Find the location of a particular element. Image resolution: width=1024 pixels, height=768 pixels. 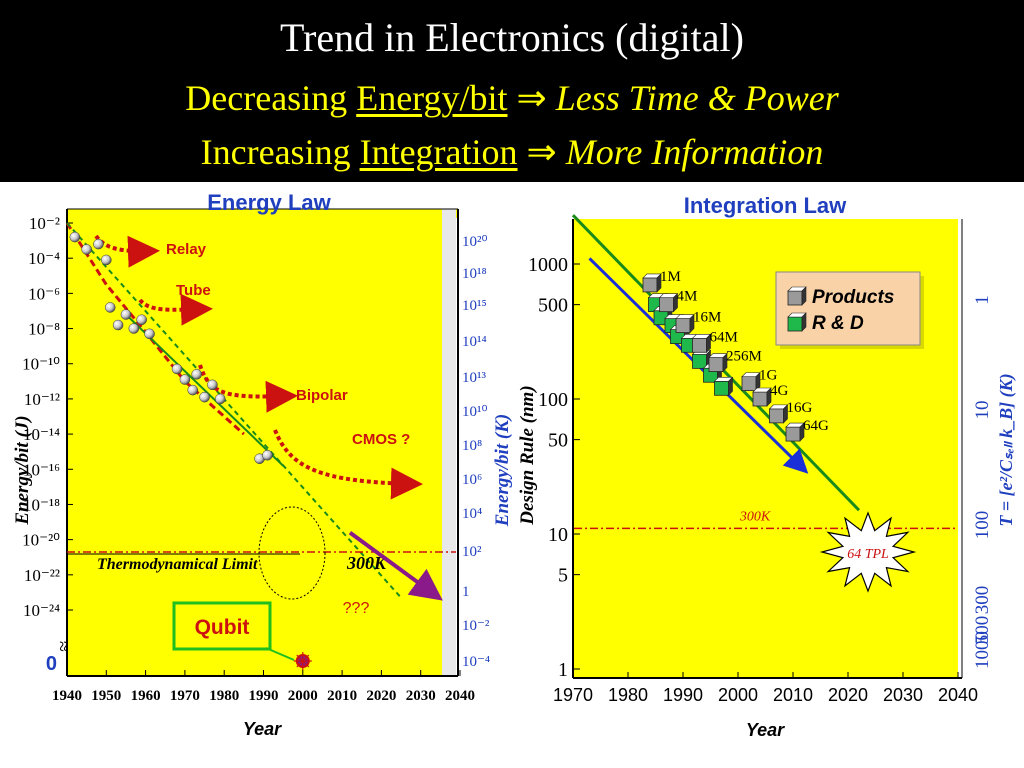

energy-x-tick-label: 1980 is located at coordinates (224, 696).